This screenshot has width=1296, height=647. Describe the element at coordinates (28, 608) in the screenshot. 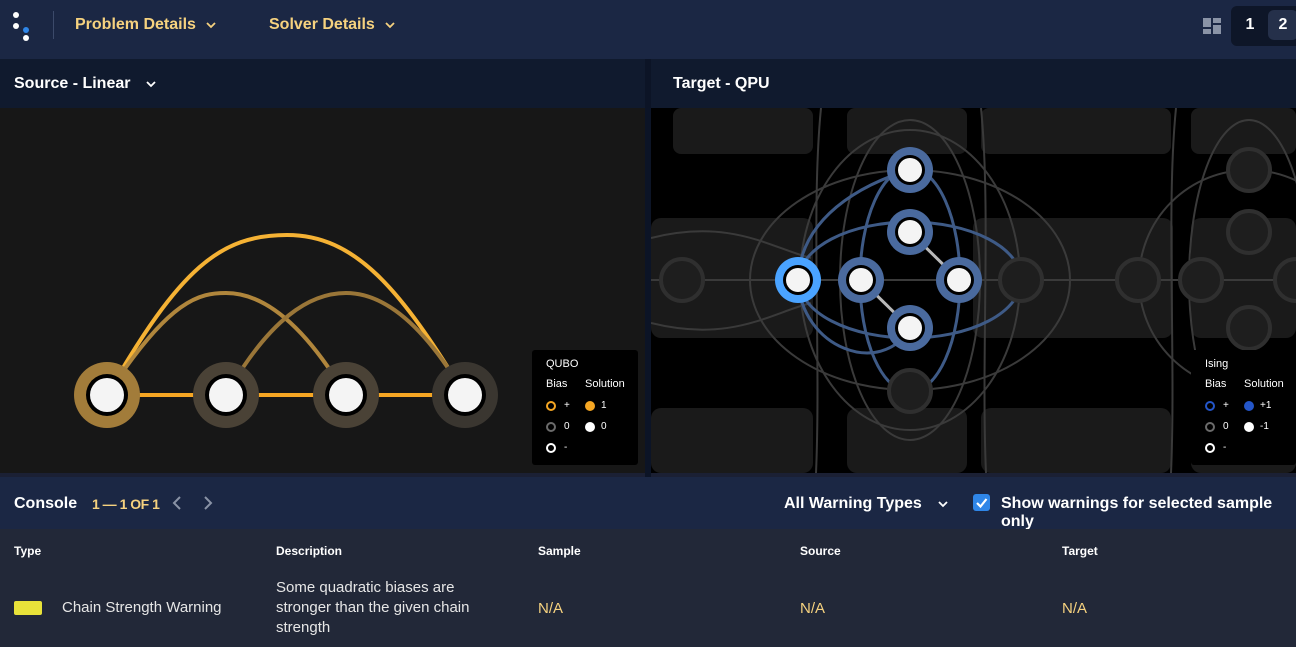

I see `warning-type-swatch` at that location.